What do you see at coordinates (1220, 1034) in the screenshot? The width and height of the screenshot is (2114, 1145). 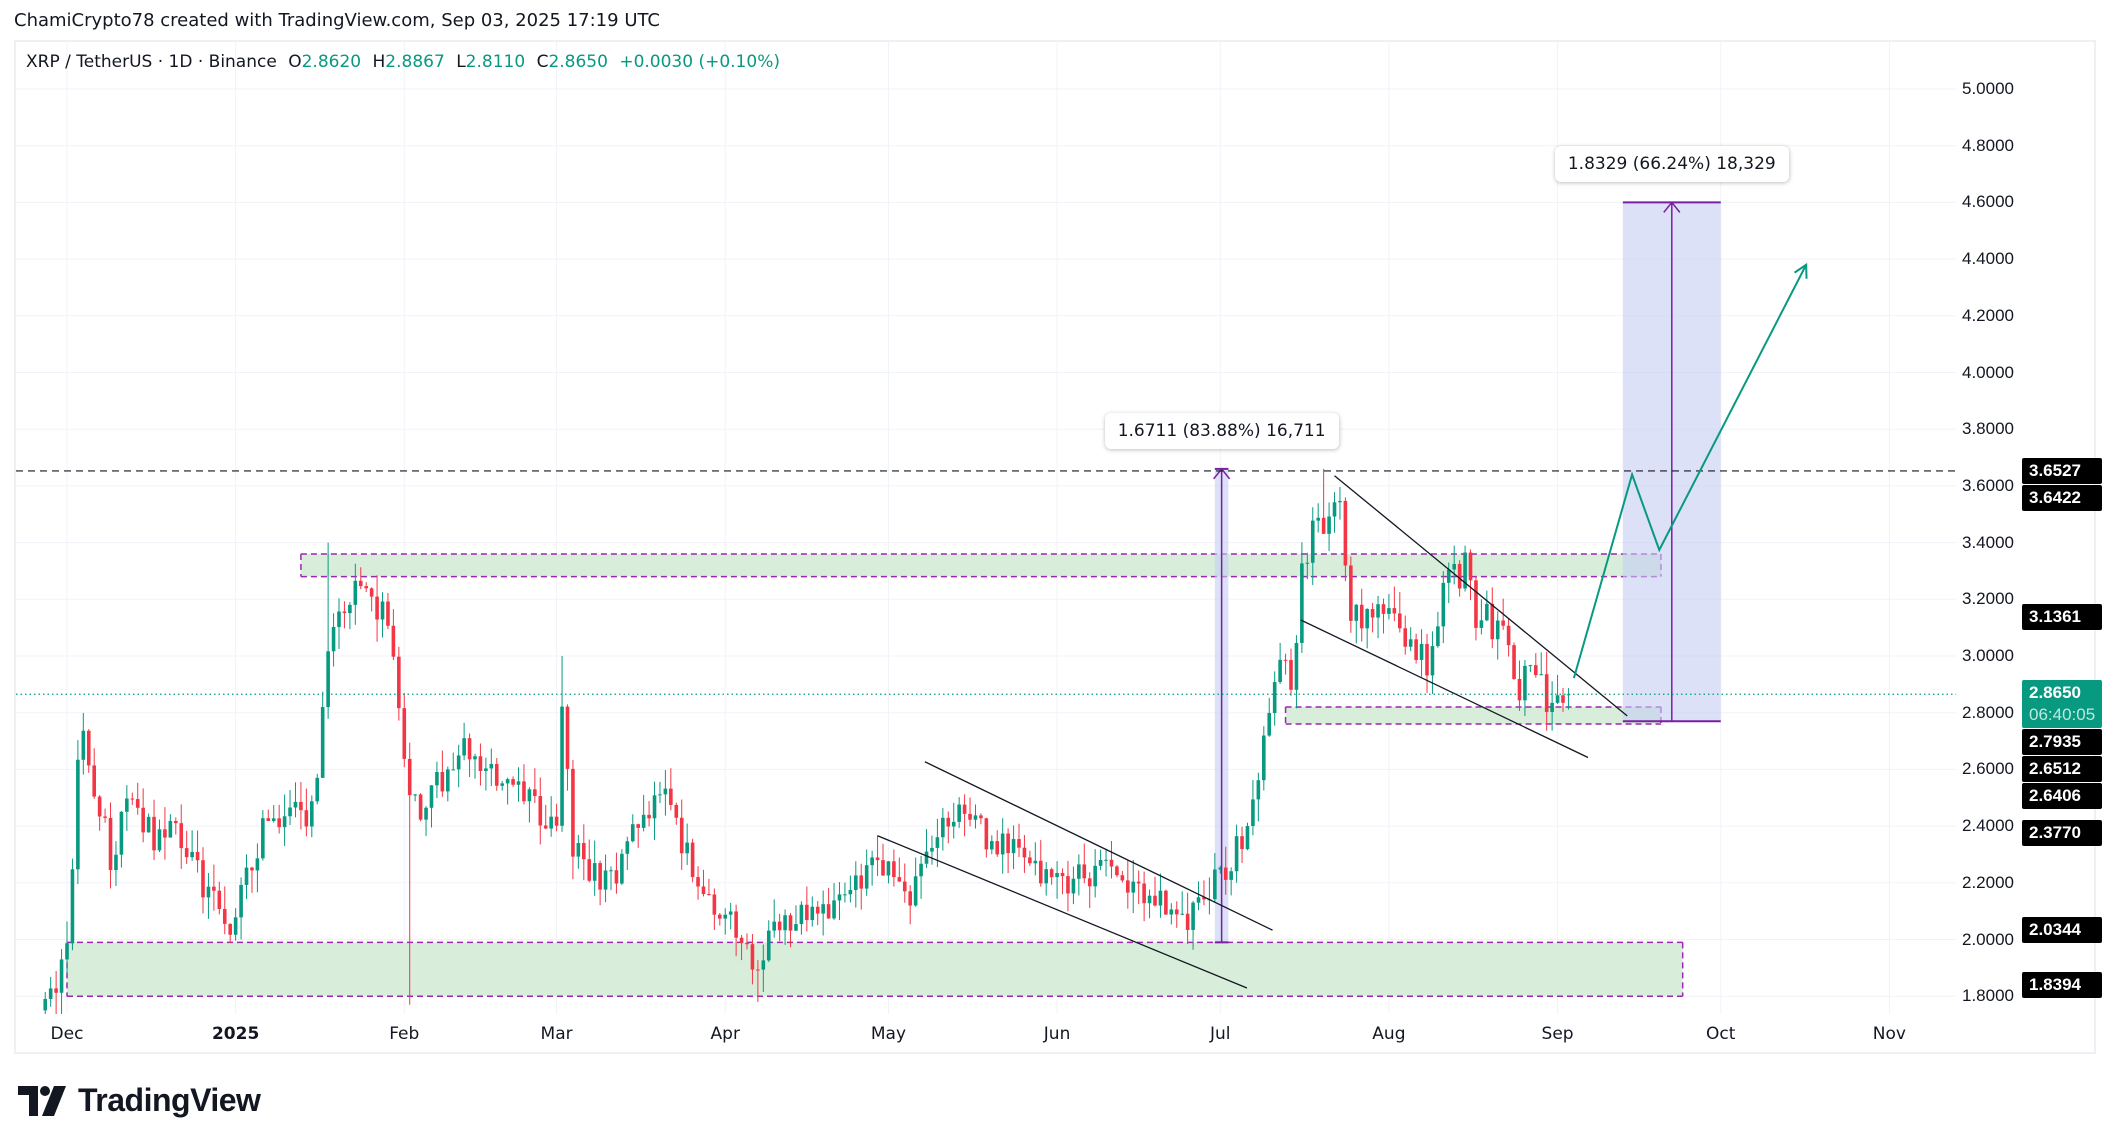 I see `time-tick: Jul` at bounding box center [1220, 1034].